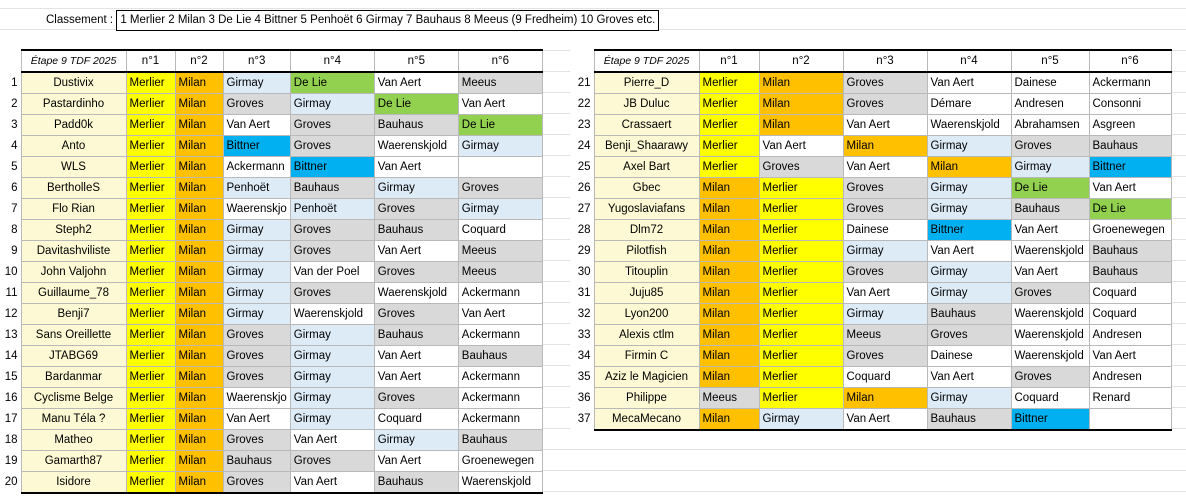 The image size is (1186, 500). What do you see at coordinates (646, 167) in the screenshot?
I see `player-name-cell: Axel Bart` at bounding box center [646, 167].